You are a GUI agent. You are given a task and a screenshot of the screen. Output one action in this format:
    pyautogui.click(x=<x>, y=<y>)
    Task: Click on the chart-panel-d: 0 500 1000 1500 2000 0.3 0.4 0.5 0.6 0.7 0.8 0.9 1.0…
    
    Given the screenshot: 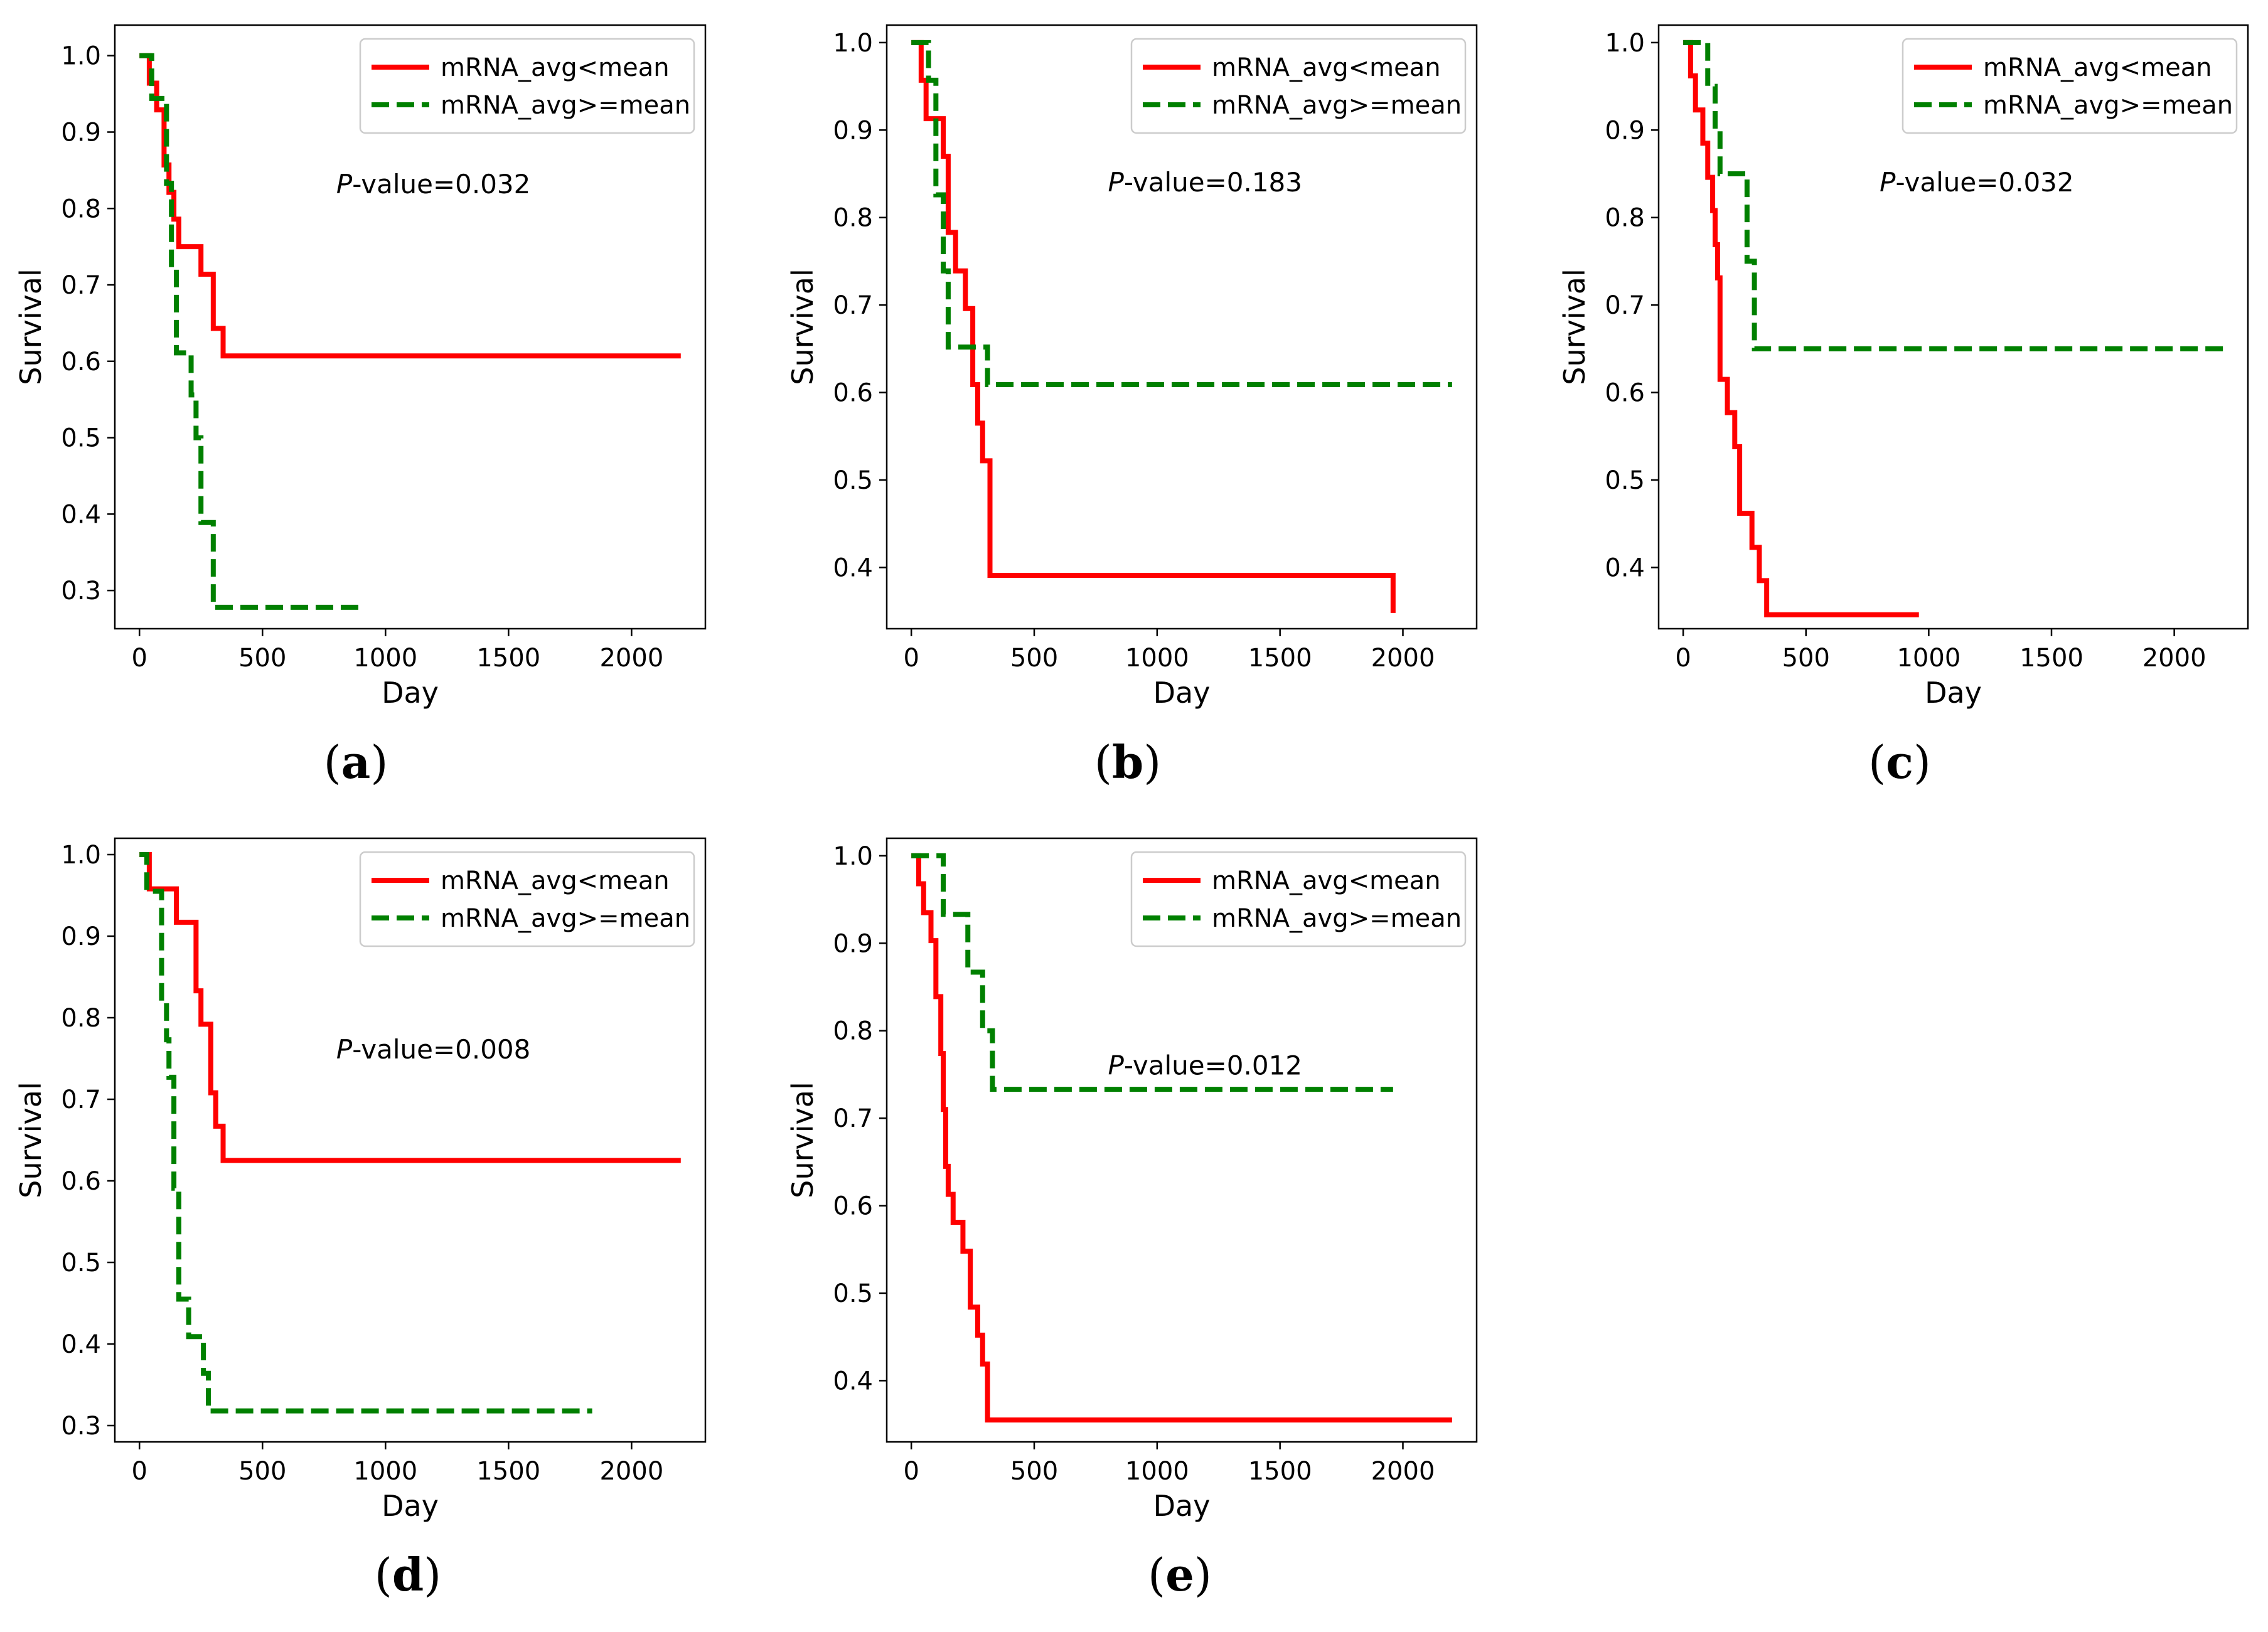 What is the action you would take?
    pyautogui.click(x=360, y=1219)
    